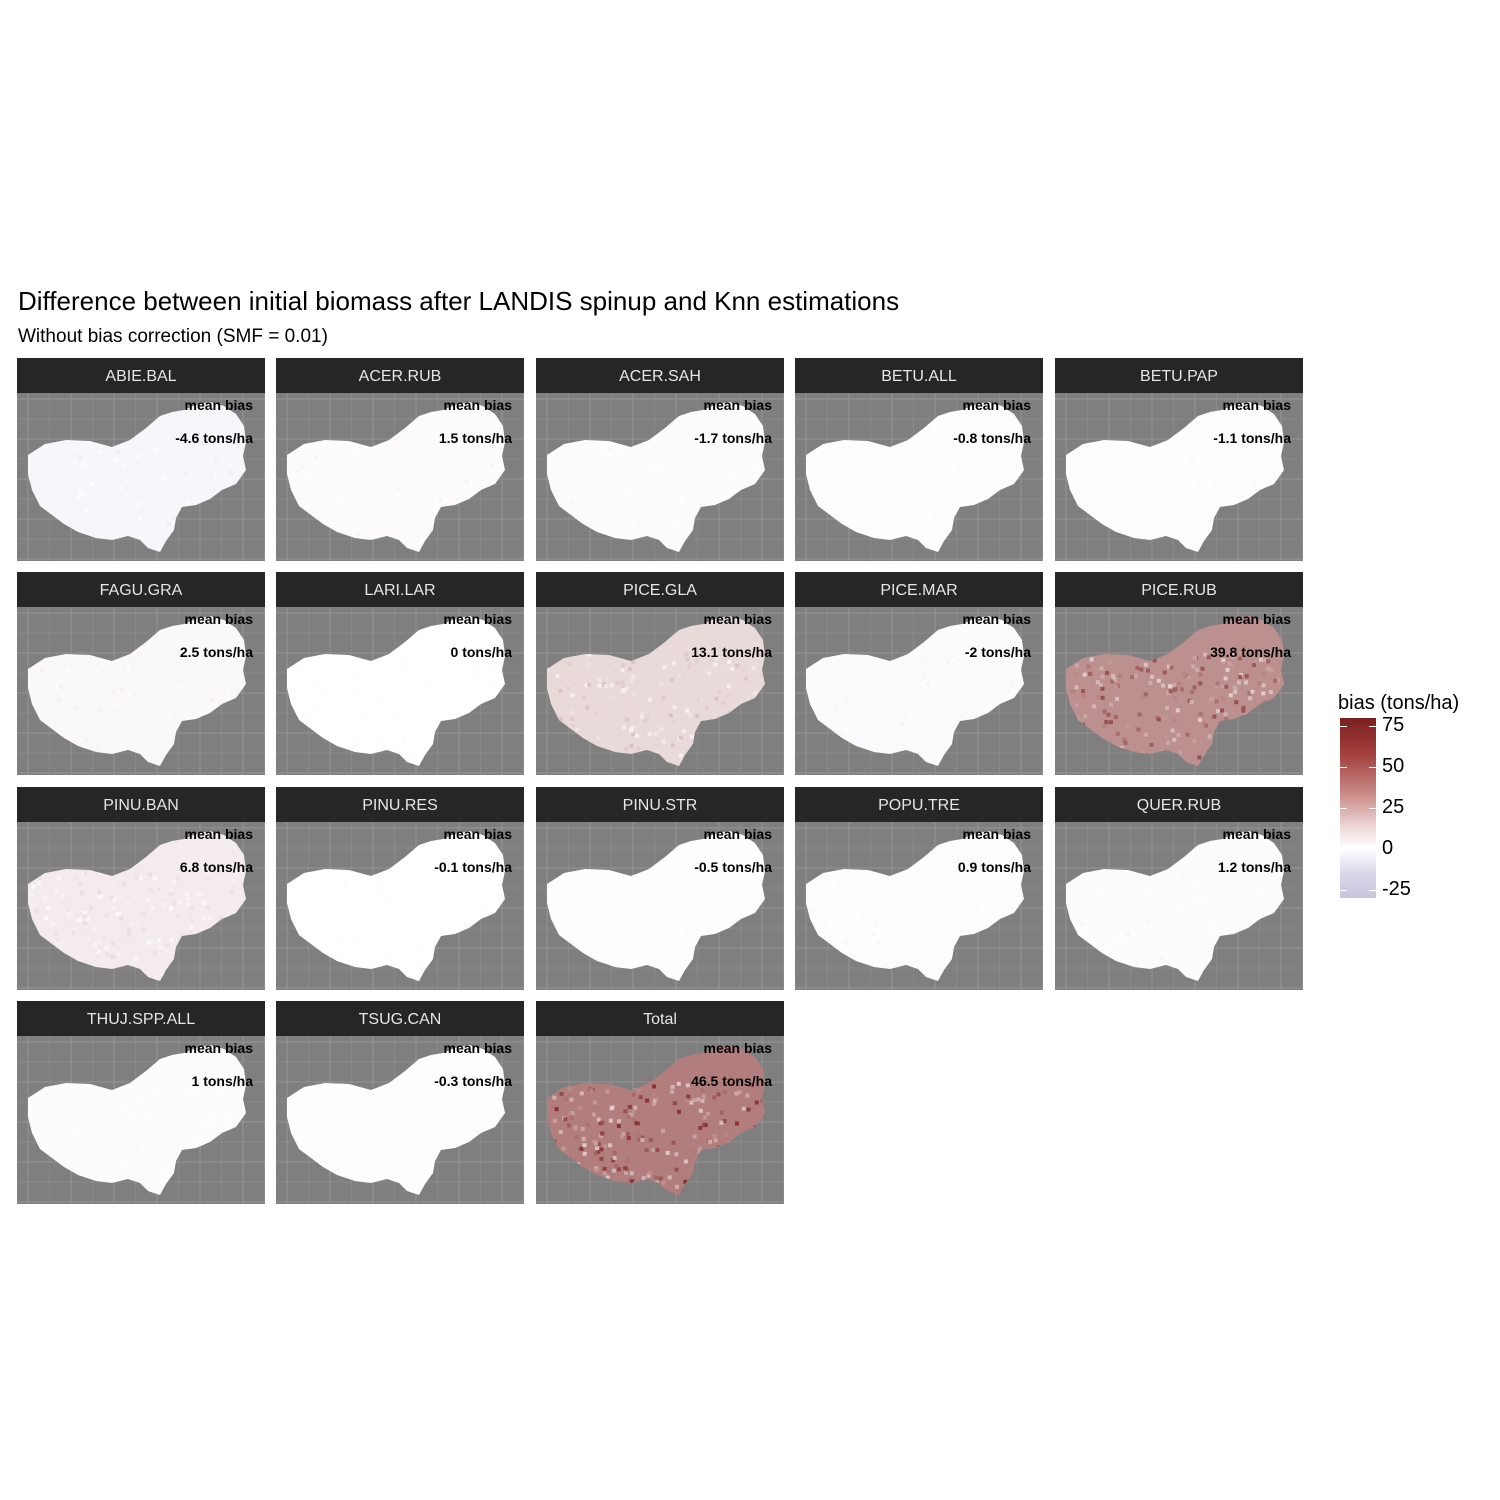 Image resolution: width=1500 pixels, height=1500 pixels. I want to click on mean-bias-value: 0.9 tons/ha, so click(994, 867).